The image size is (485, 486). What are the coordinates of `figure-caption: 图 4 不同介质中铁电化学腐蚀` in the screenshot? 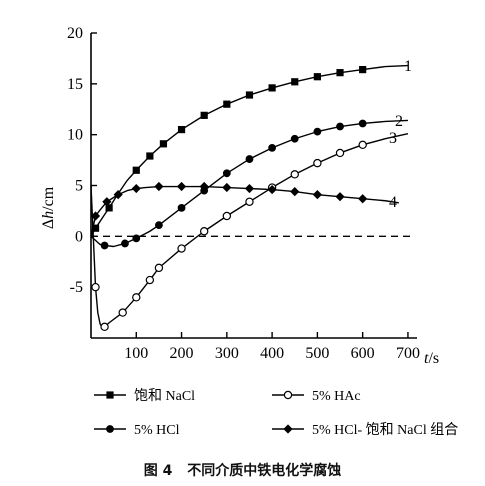 It's located at (242, 470).